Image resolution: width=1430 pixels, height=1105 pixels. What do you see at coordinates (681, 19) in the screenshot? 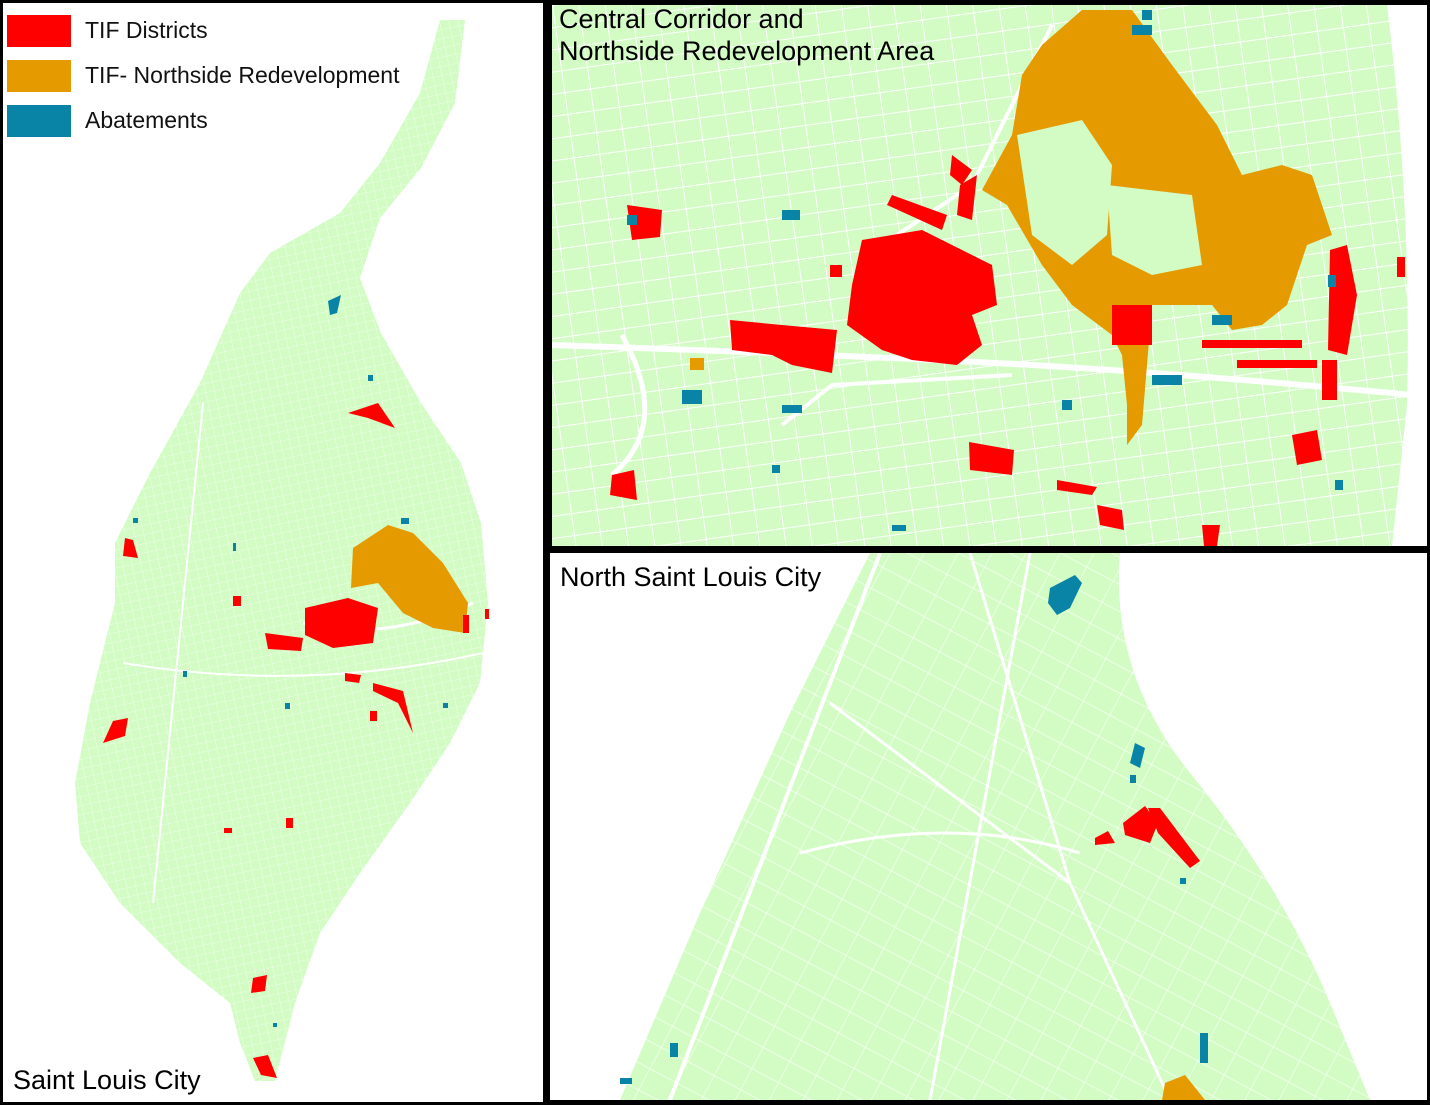
I see `panel-title-line-1: Central Corridor and` at bounding box center [681, 19].